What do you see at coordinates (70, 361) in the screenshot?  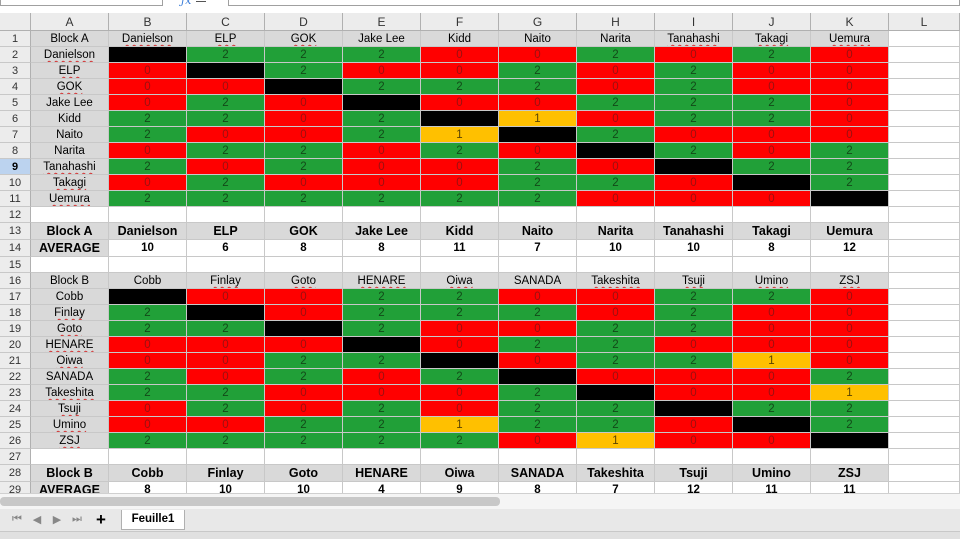 I see `block_b-row-name: Oiwa` at bounding box center [70, 361].